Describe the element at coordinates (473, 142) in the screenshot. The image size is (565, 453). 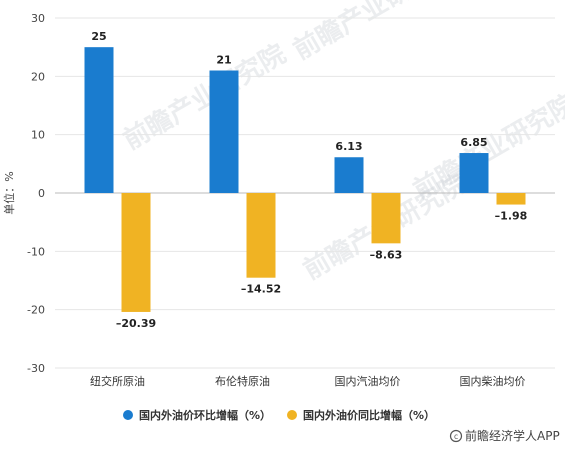
I see `data-label: 6.85` at that location.